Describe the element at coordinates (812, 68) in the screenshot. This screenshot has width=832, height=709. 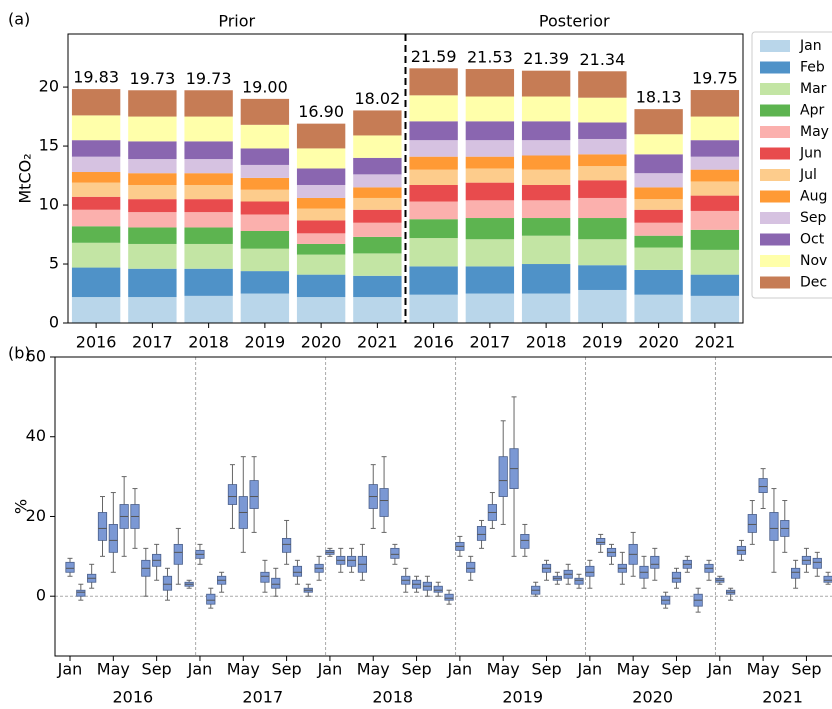
I see `legend-label: Feb` at that location.